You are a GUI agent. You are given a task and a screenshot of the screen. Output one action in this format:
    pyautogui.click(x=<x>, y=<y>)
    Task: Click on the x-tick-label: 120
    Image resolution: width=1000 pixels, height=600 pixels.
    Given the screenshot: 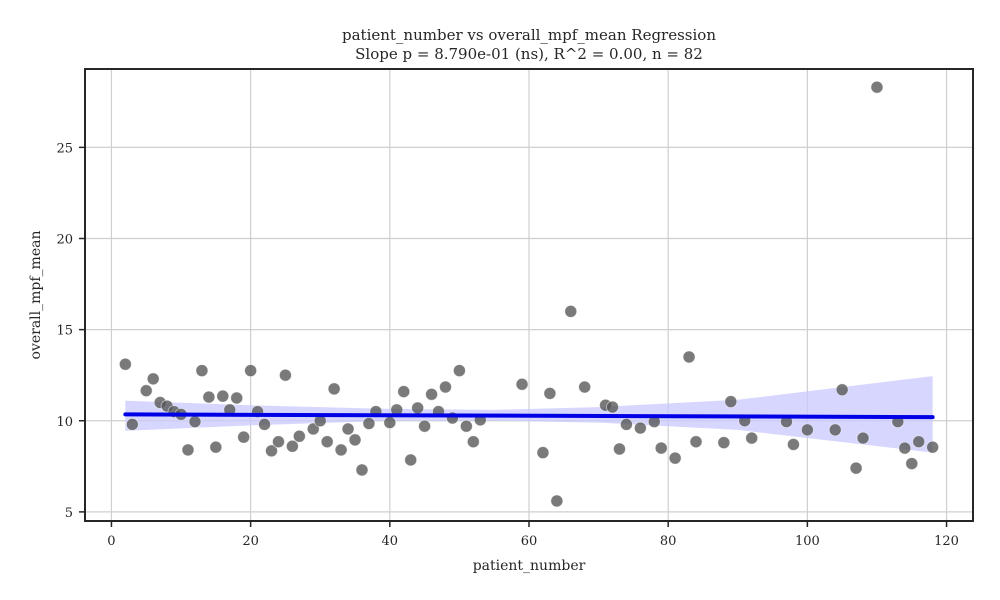 What is the action you would take?
    pyautogui.click(x=946, y=541)
    